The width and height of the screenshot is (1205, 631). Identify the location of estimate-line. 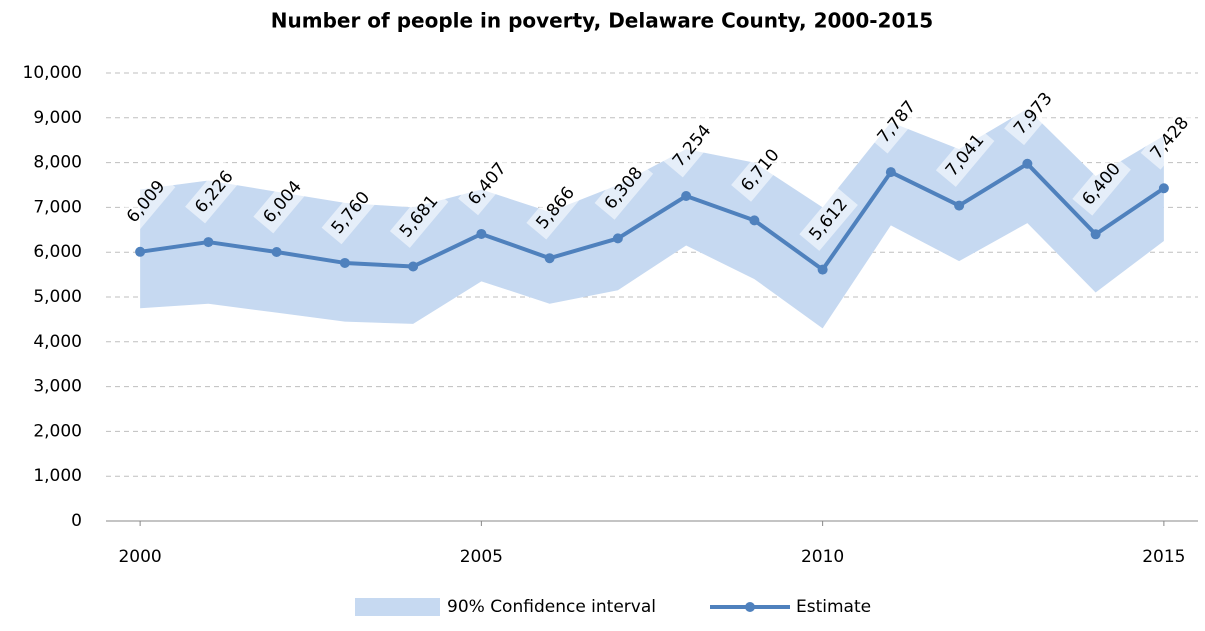
(652, 216).